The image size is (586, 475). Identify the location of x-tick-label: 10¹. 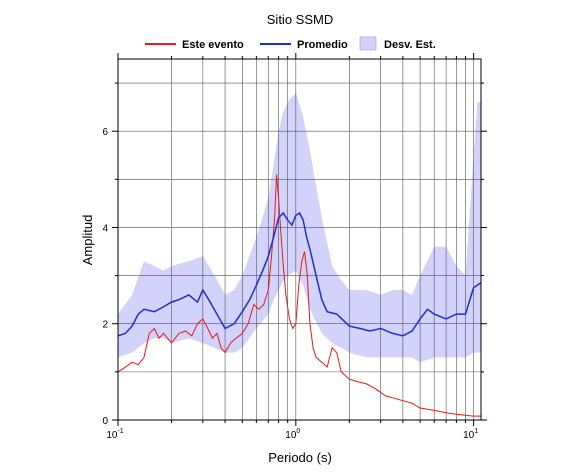
(470, 434).